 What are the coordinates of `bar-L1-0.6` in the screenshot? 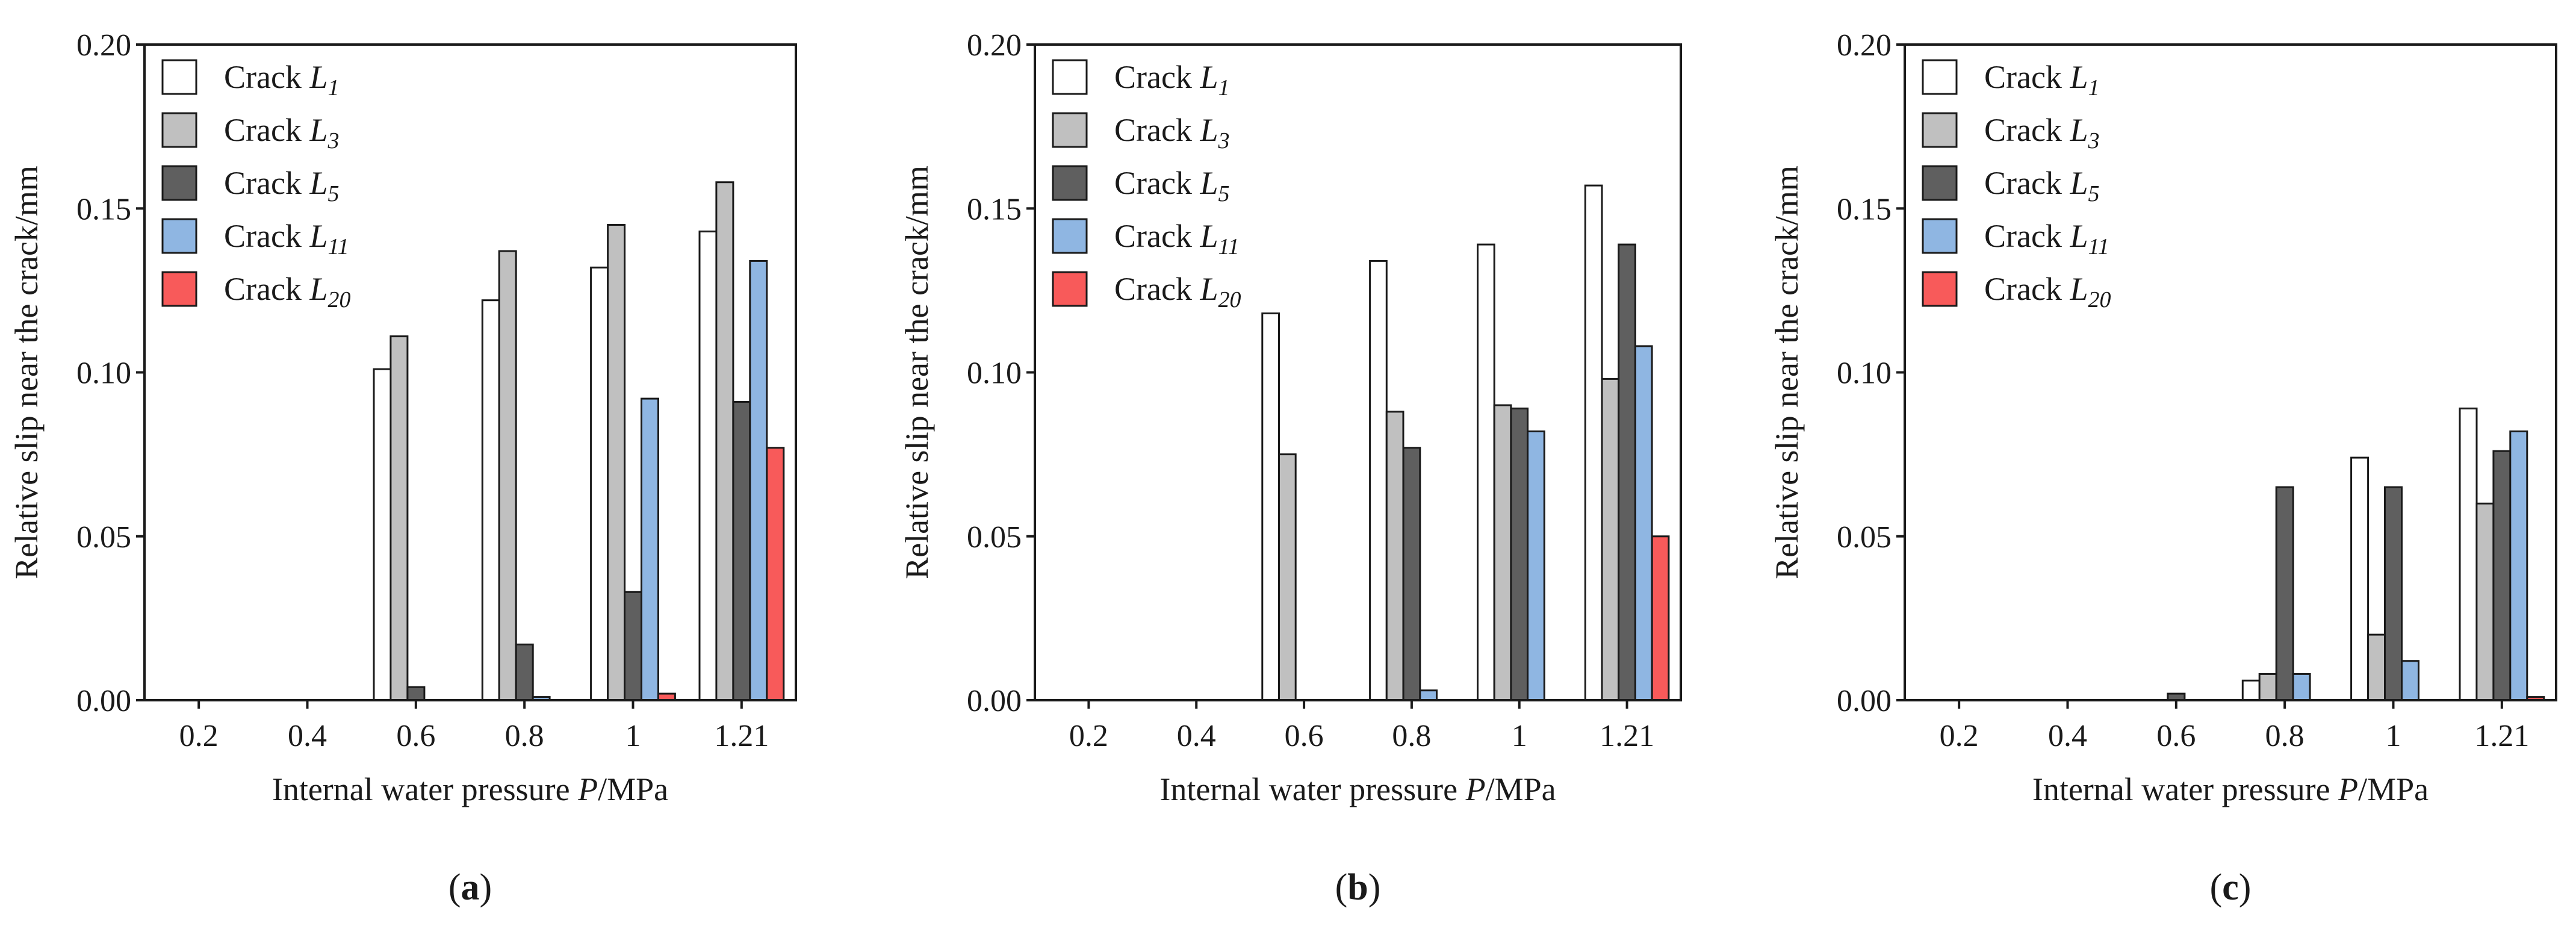 It's located at (382, 534).